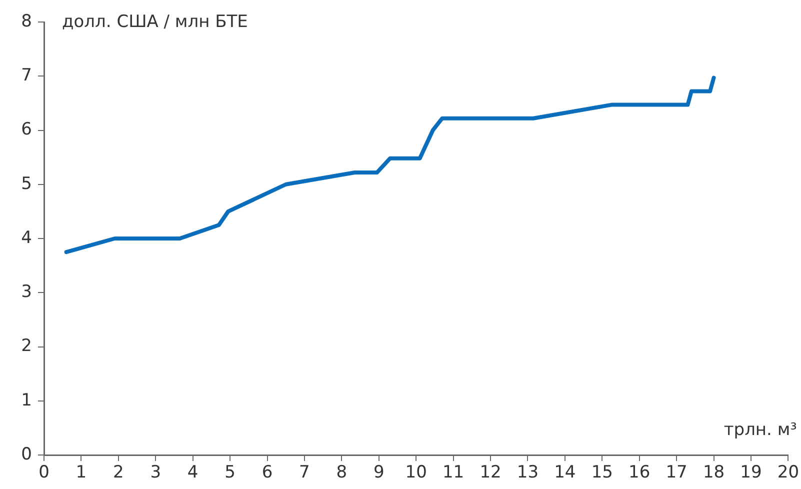 This screenshot has height=489, width=801. I want to click on x-tick-label: 11, so click(453, 472).